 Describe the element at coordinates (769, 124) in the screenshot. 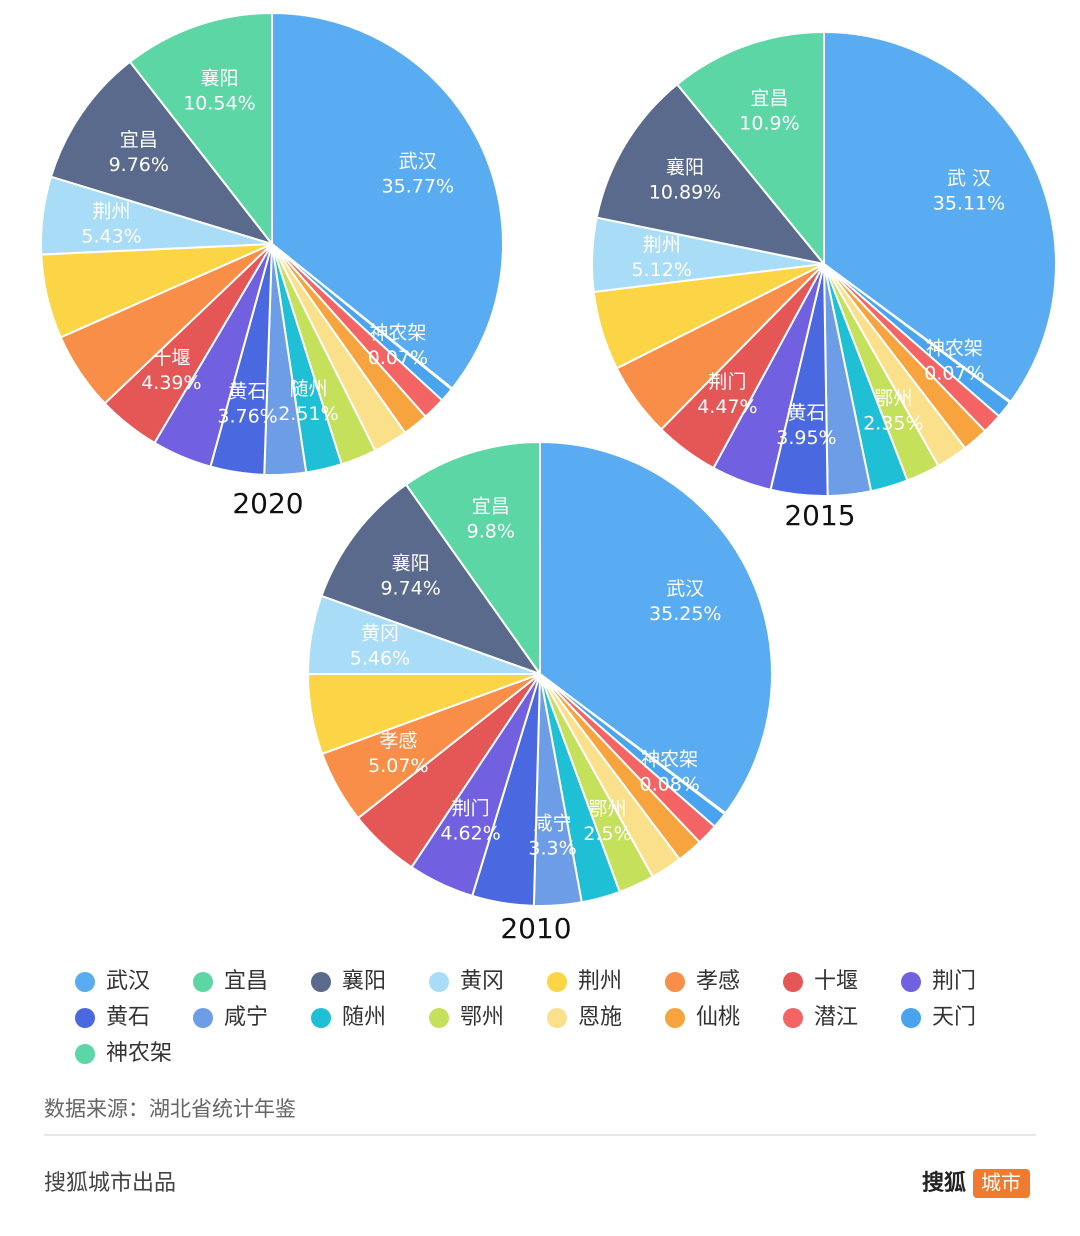

I see `slice-value: 10.9%` at that location.